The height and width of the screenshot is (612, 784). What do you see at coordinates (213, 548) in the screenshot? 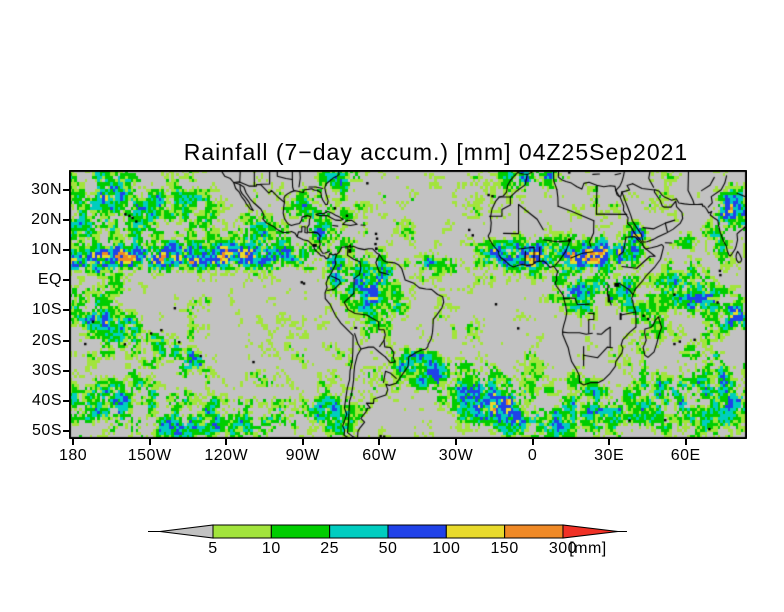
I see `colorbar-tick-label: 5` at bounding box center [213, 548].